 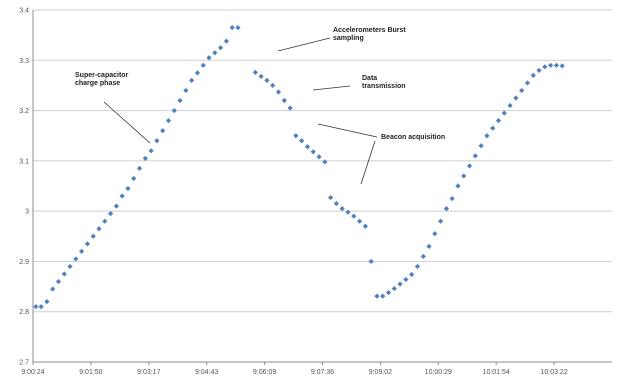 I want to click on annotation-label: Beacon acquisition, so click(x=413, y=137).